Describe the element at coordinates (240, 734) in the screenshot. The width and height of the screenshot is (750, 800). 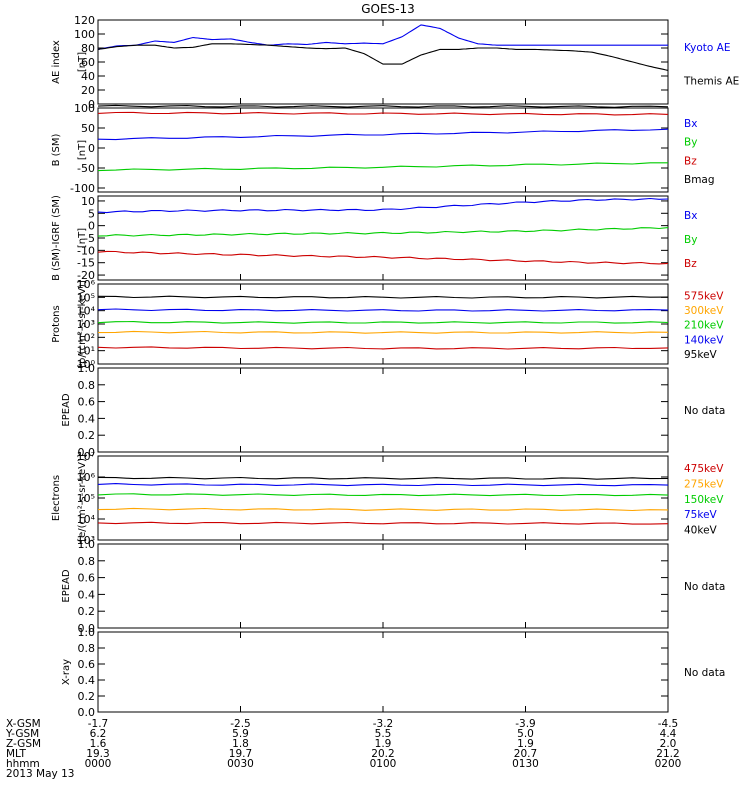
I see `ephemeris-value: 5.9` at that location.